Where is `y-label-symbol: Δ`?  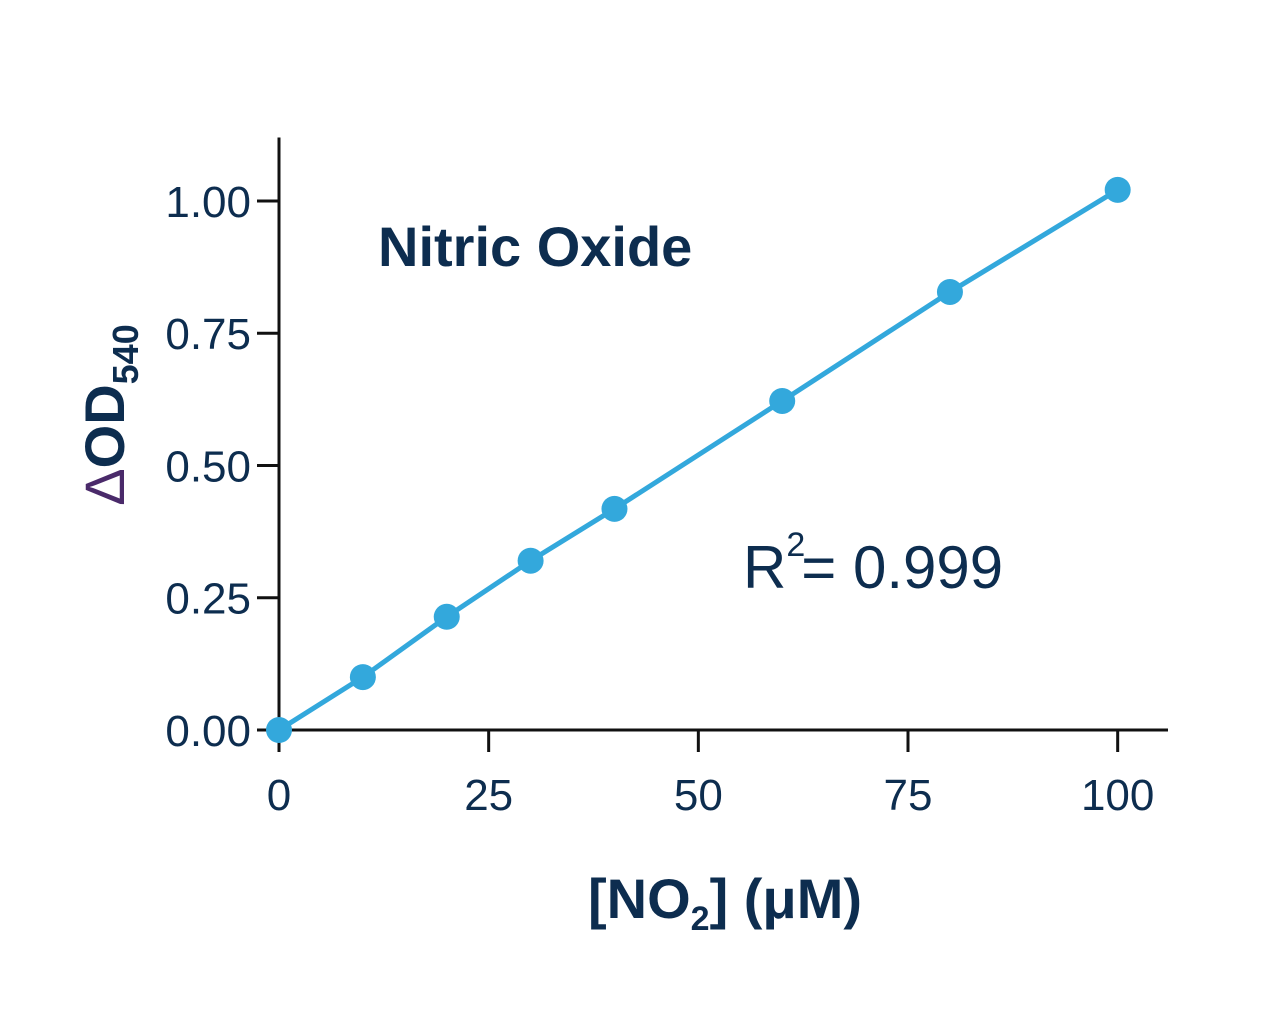 y-label-symbol: Δ is located at coordinates (104, 486).